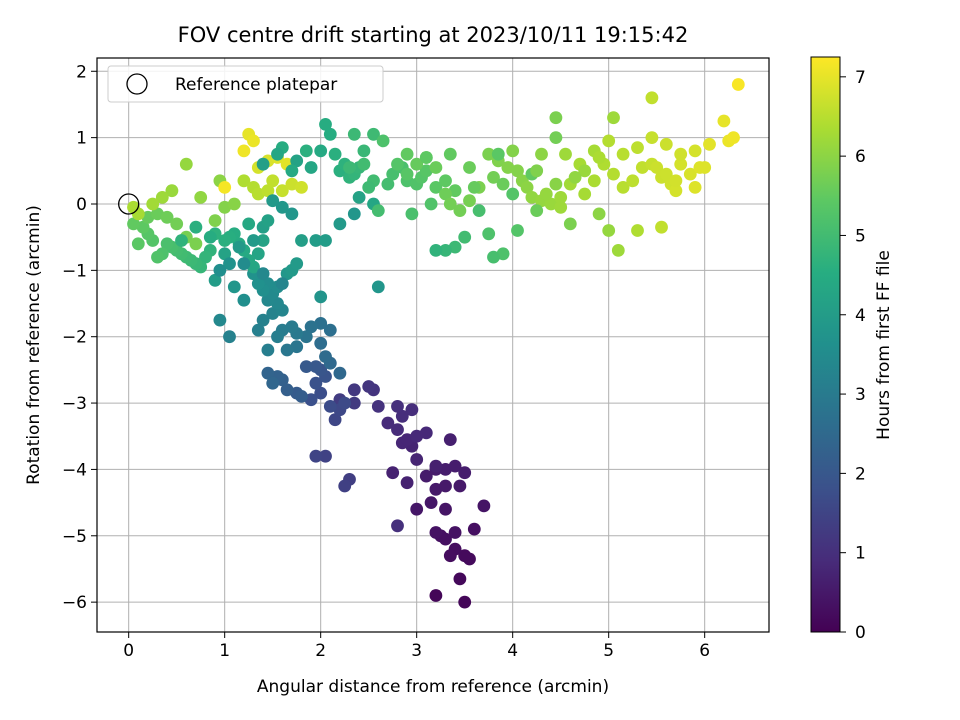  I want to click on x-axis-label: Angular distance from reference (arcmin), so click(433, 687).